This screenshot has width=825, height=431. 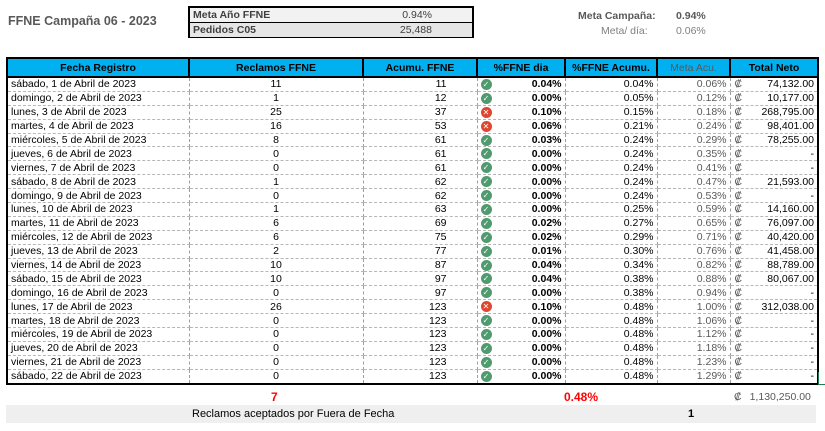 I want to click on cell-meta-acu: 0.82%, so click(x=693, y=265).